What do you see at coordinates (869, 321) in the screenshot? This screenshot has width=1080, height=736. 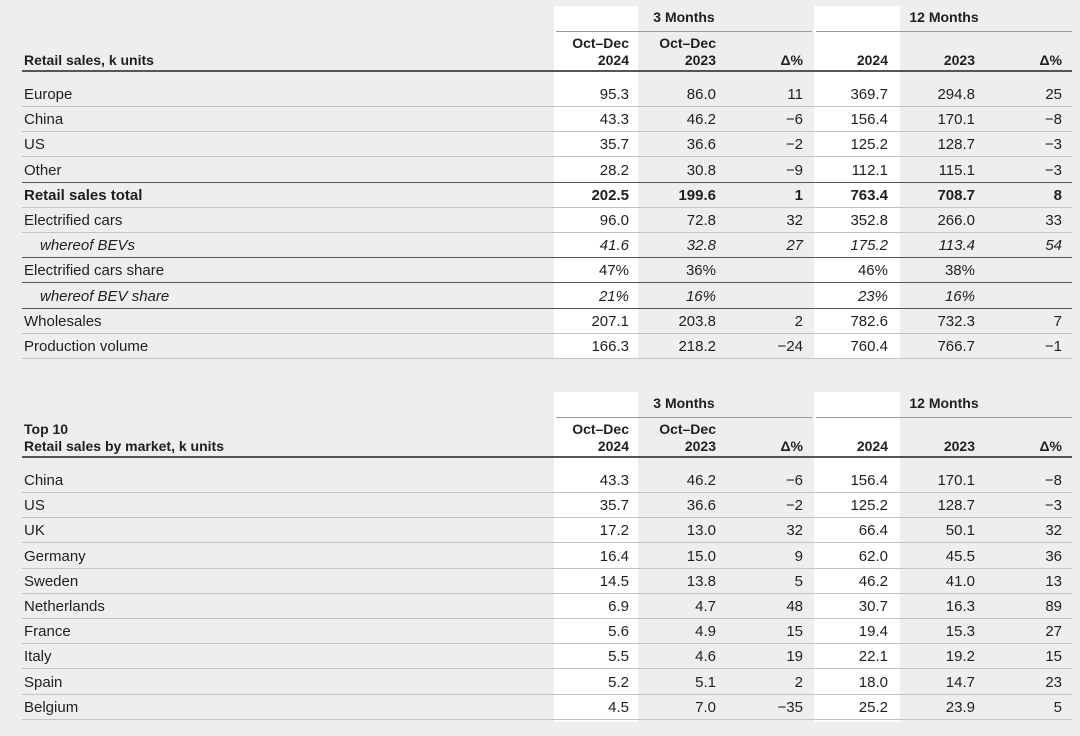 I see `value-cell: 782.6` at bounding box center [869, 321].